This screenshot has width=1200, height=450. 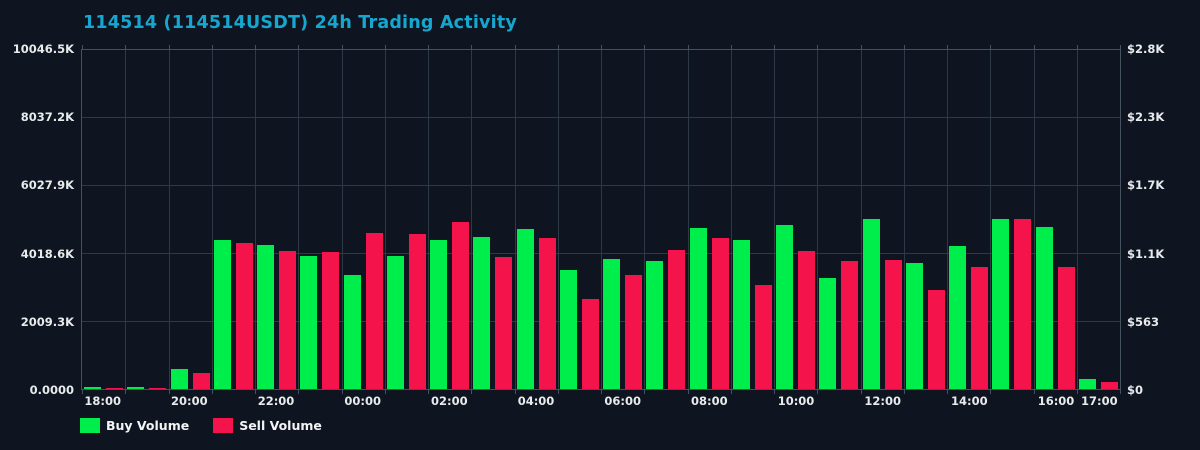 I want to click on x-tick-label: 20:00, so click(x=189, y=401).